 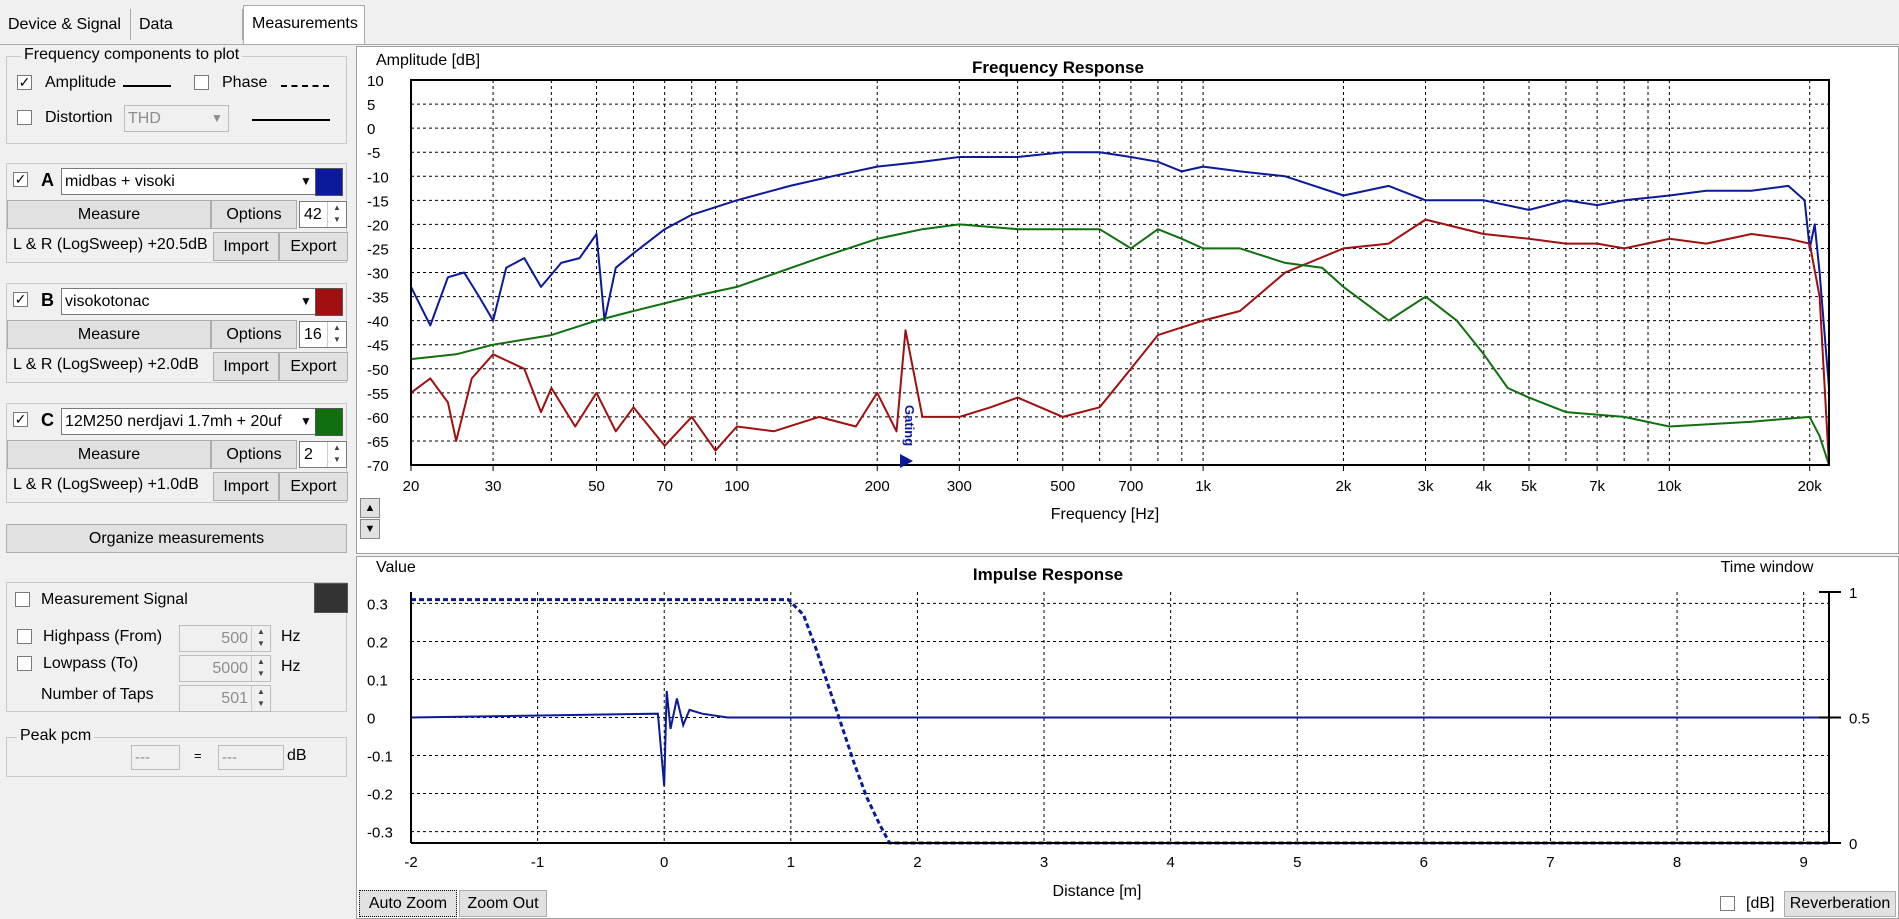 What do you see at coordinates (155, 757) in the screenshot?
I see `peak-left-field: ---` at bounding box center [155, 757].